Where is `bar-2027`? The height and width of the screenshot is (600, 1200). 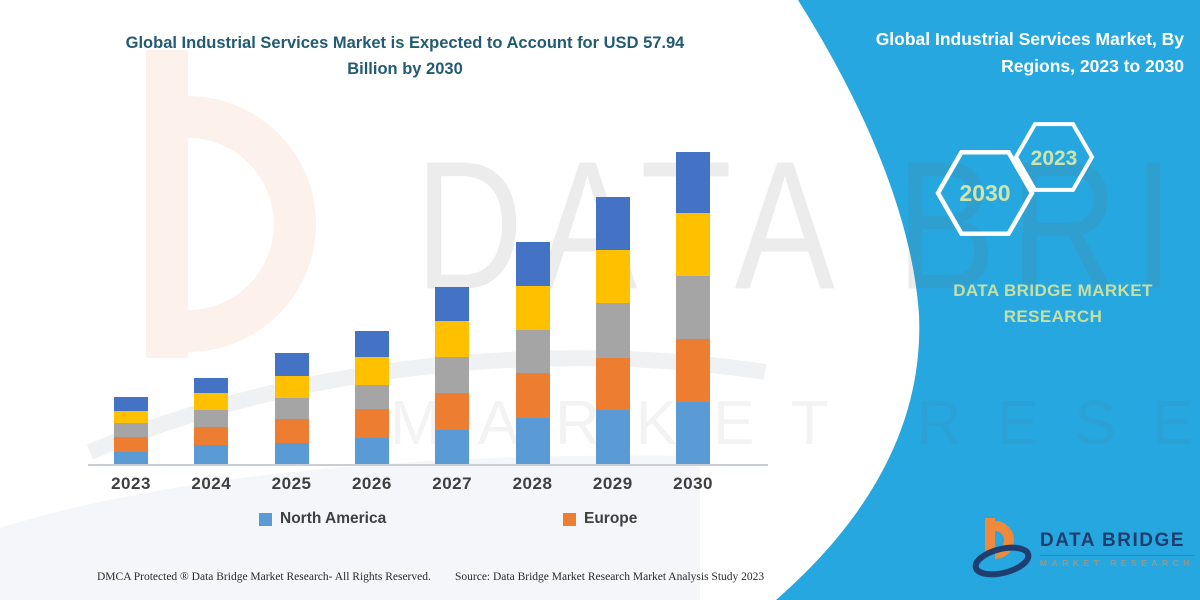 bar-2027 is located at coordinates (452, 375).